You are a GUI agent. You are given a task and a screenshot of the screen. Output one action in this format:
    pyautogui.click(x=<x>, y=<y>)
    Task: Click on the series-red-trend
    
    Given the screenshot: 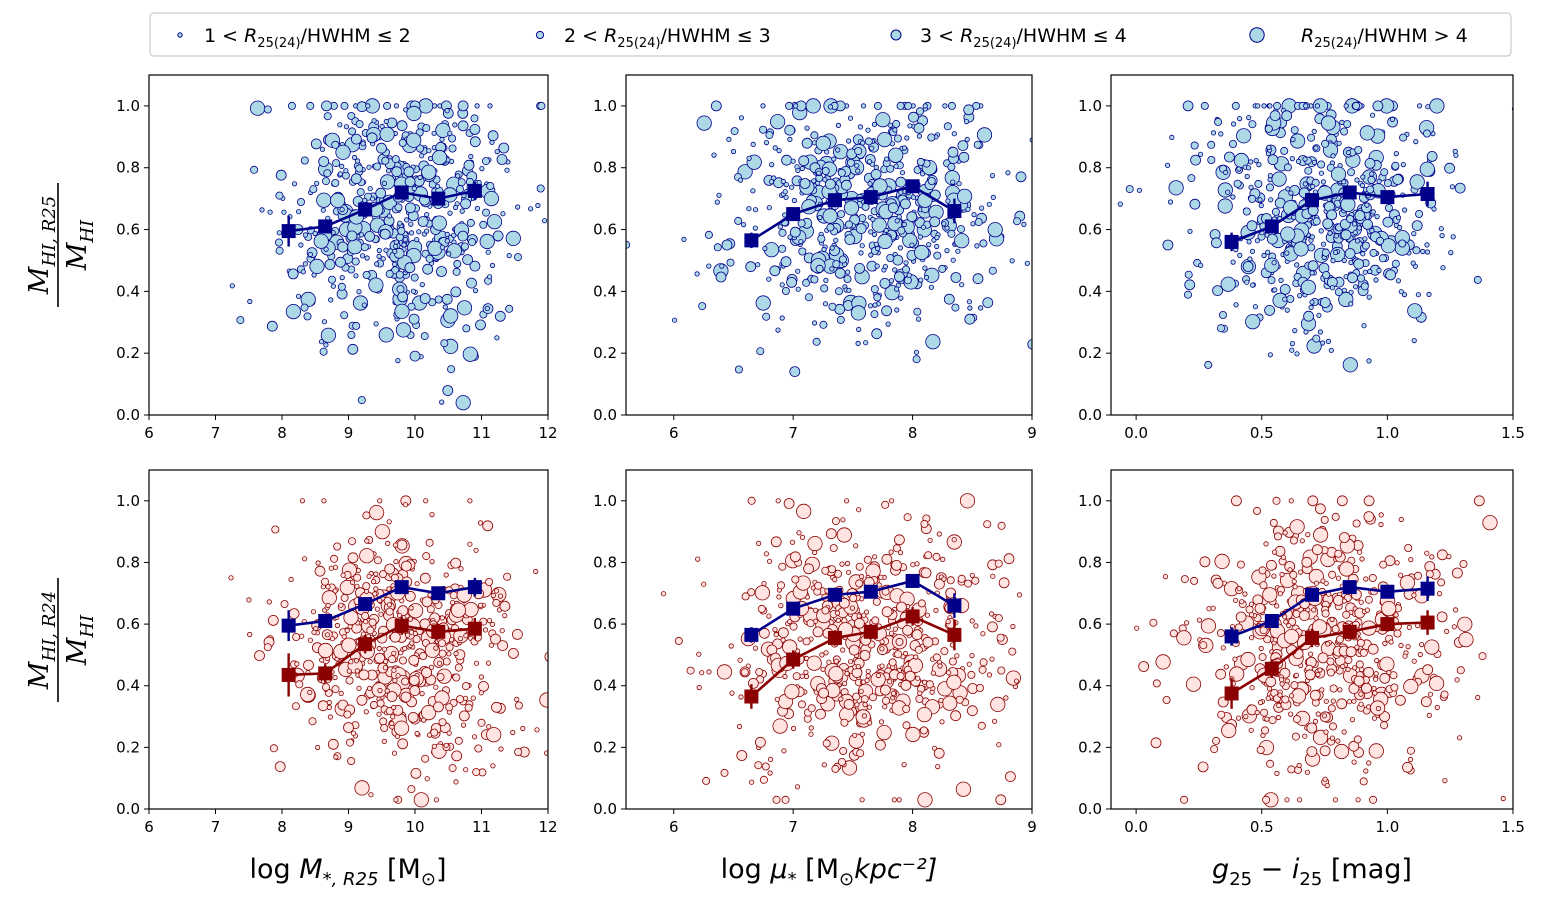 What is the action you would take?
    pyautogui.click(x=1329, y=659)
    